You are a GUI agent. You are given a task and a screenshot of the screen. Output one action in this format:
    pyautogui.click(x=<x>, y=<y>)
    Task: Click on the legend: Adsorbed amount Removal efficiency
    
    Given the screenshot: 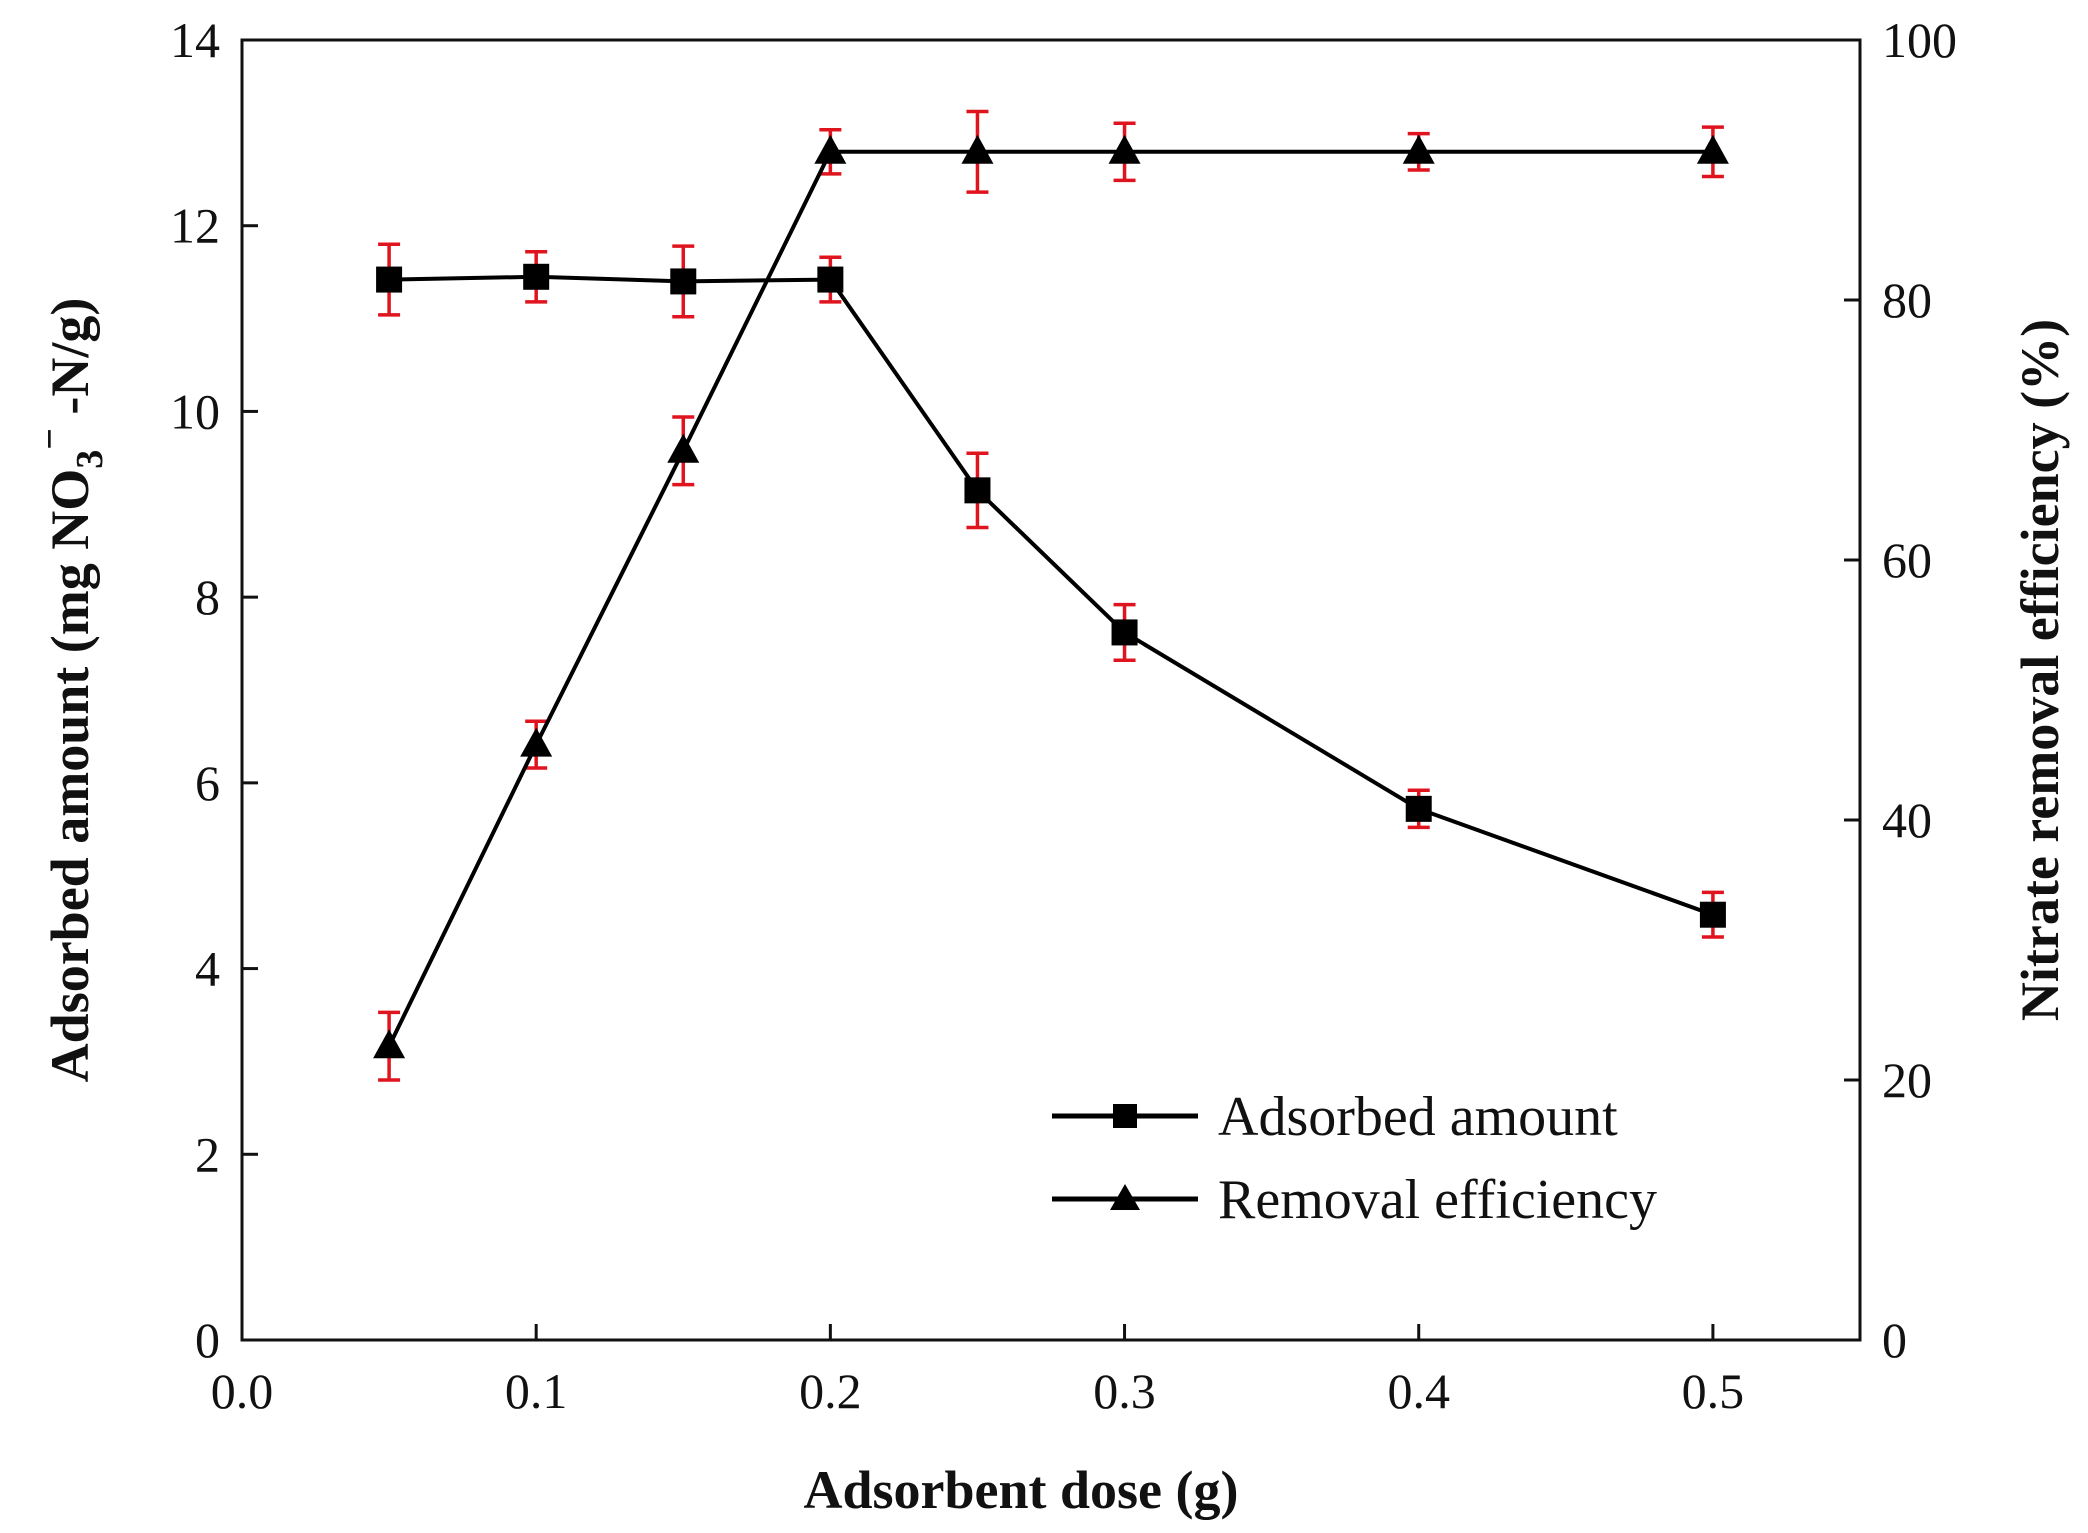 What is the action you would take?
    pyautogui.click(x=1354, y=1158)
    